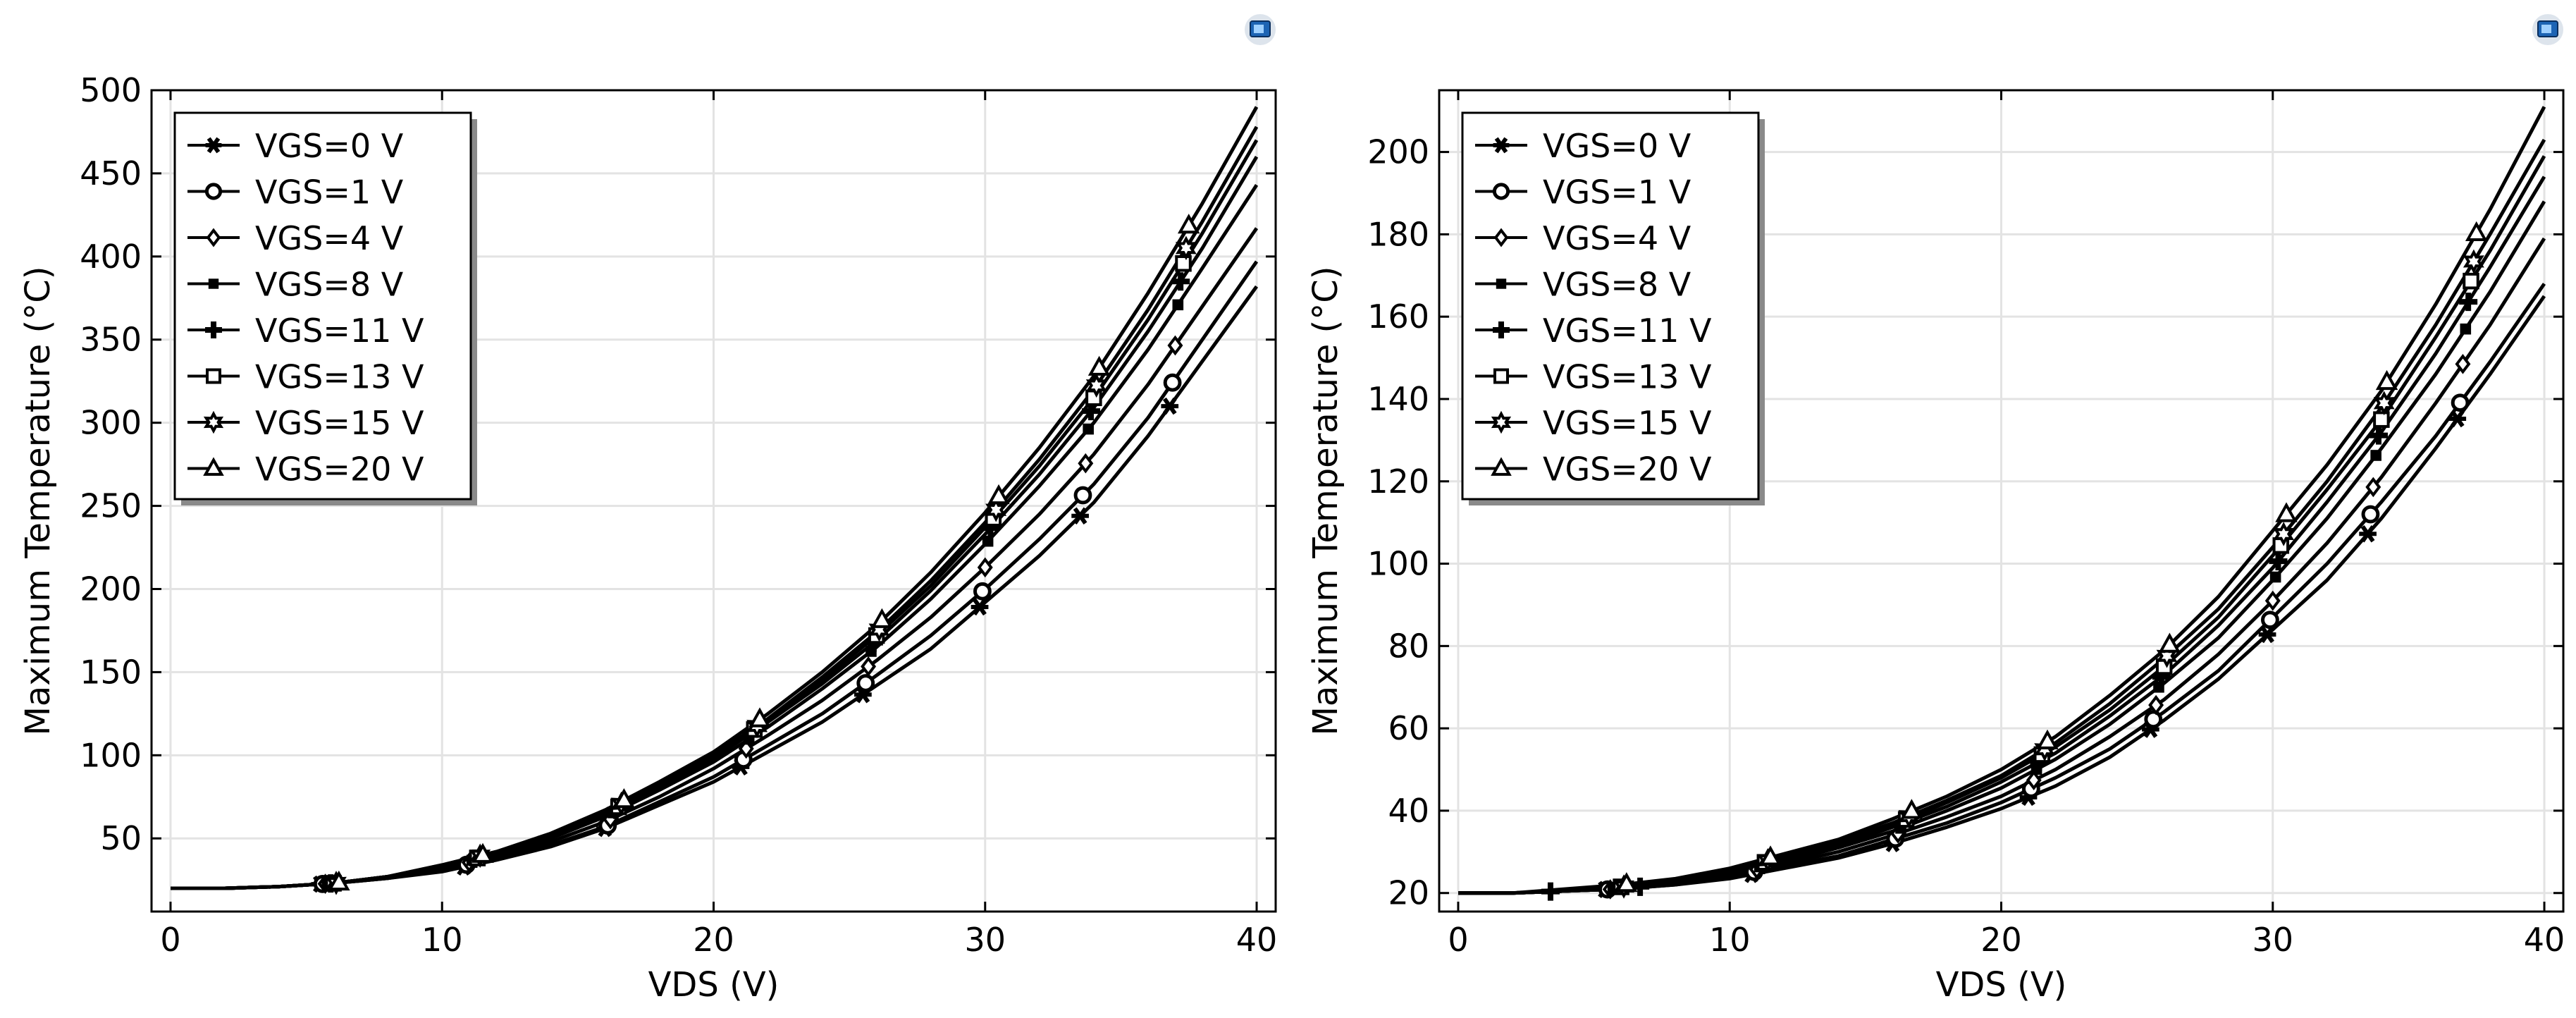 This screenshot has height=1018, width=2576. I want to click on y-tick-label: 450, so click(111, 173).